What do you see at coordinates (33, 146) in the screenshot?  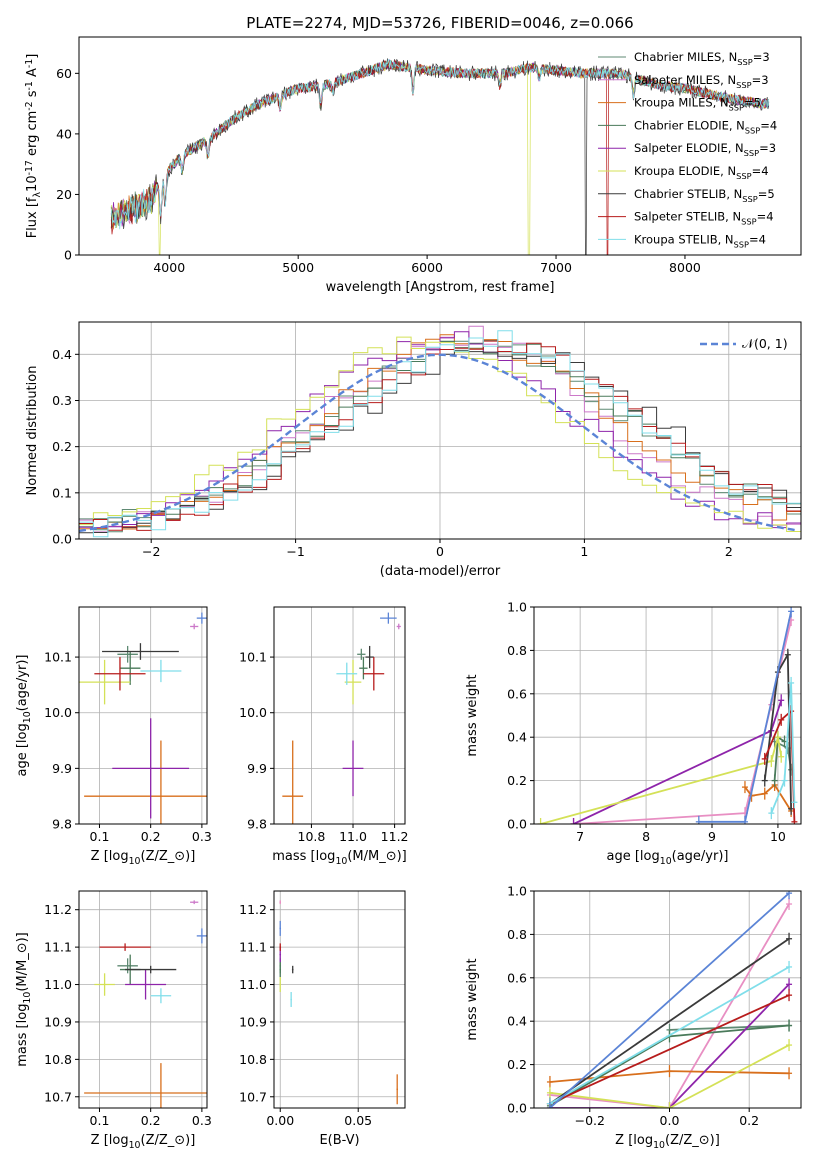 I see `y-axis-label: Flux [fλ10-17 erg cm-2 s-1 A-1]` at bounding box center [33, 146].